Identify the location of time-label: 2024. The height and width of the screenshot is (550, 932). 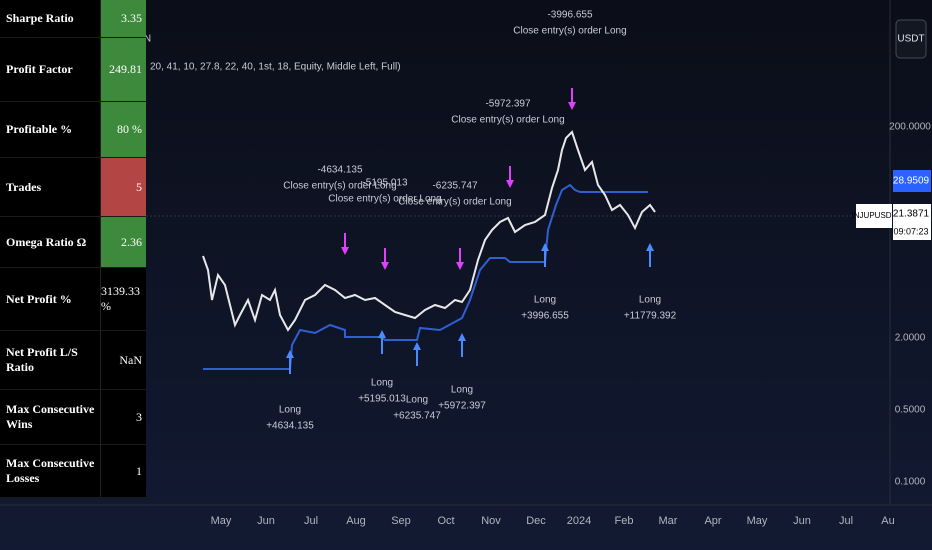
(579, 521).